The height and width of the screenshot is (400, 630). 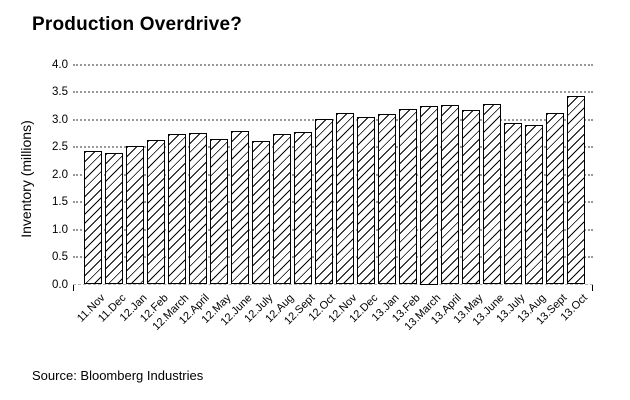 What do you see at coordinates (60, 92) in the screenshot?
I see `y-tick-label: 3.5` at bounding box center [60, 92].